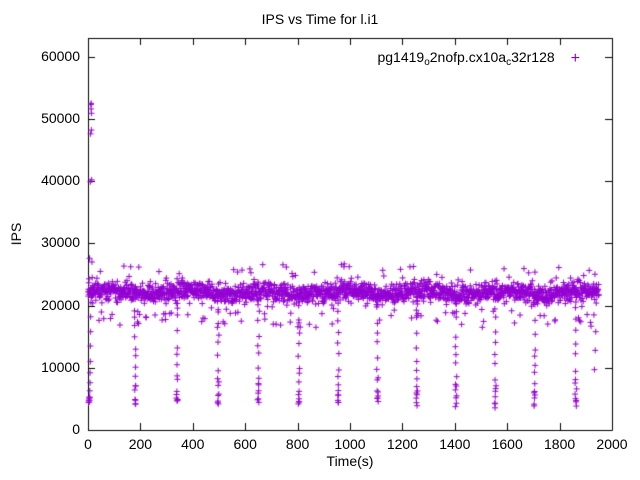 Image resolution: width=640 pixels, height=480 pixels. Describe the element at coordinates (140, 444) in the screenshot. I see `x-tick-label: 200` at that location.